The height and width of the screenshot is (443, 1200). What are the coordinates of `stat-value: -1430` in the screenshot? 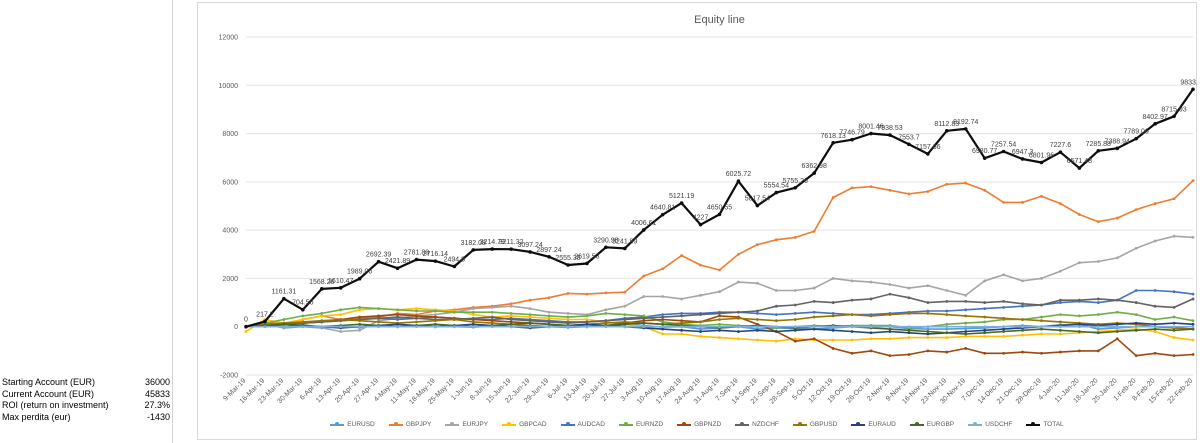 It's located at (158, 416).